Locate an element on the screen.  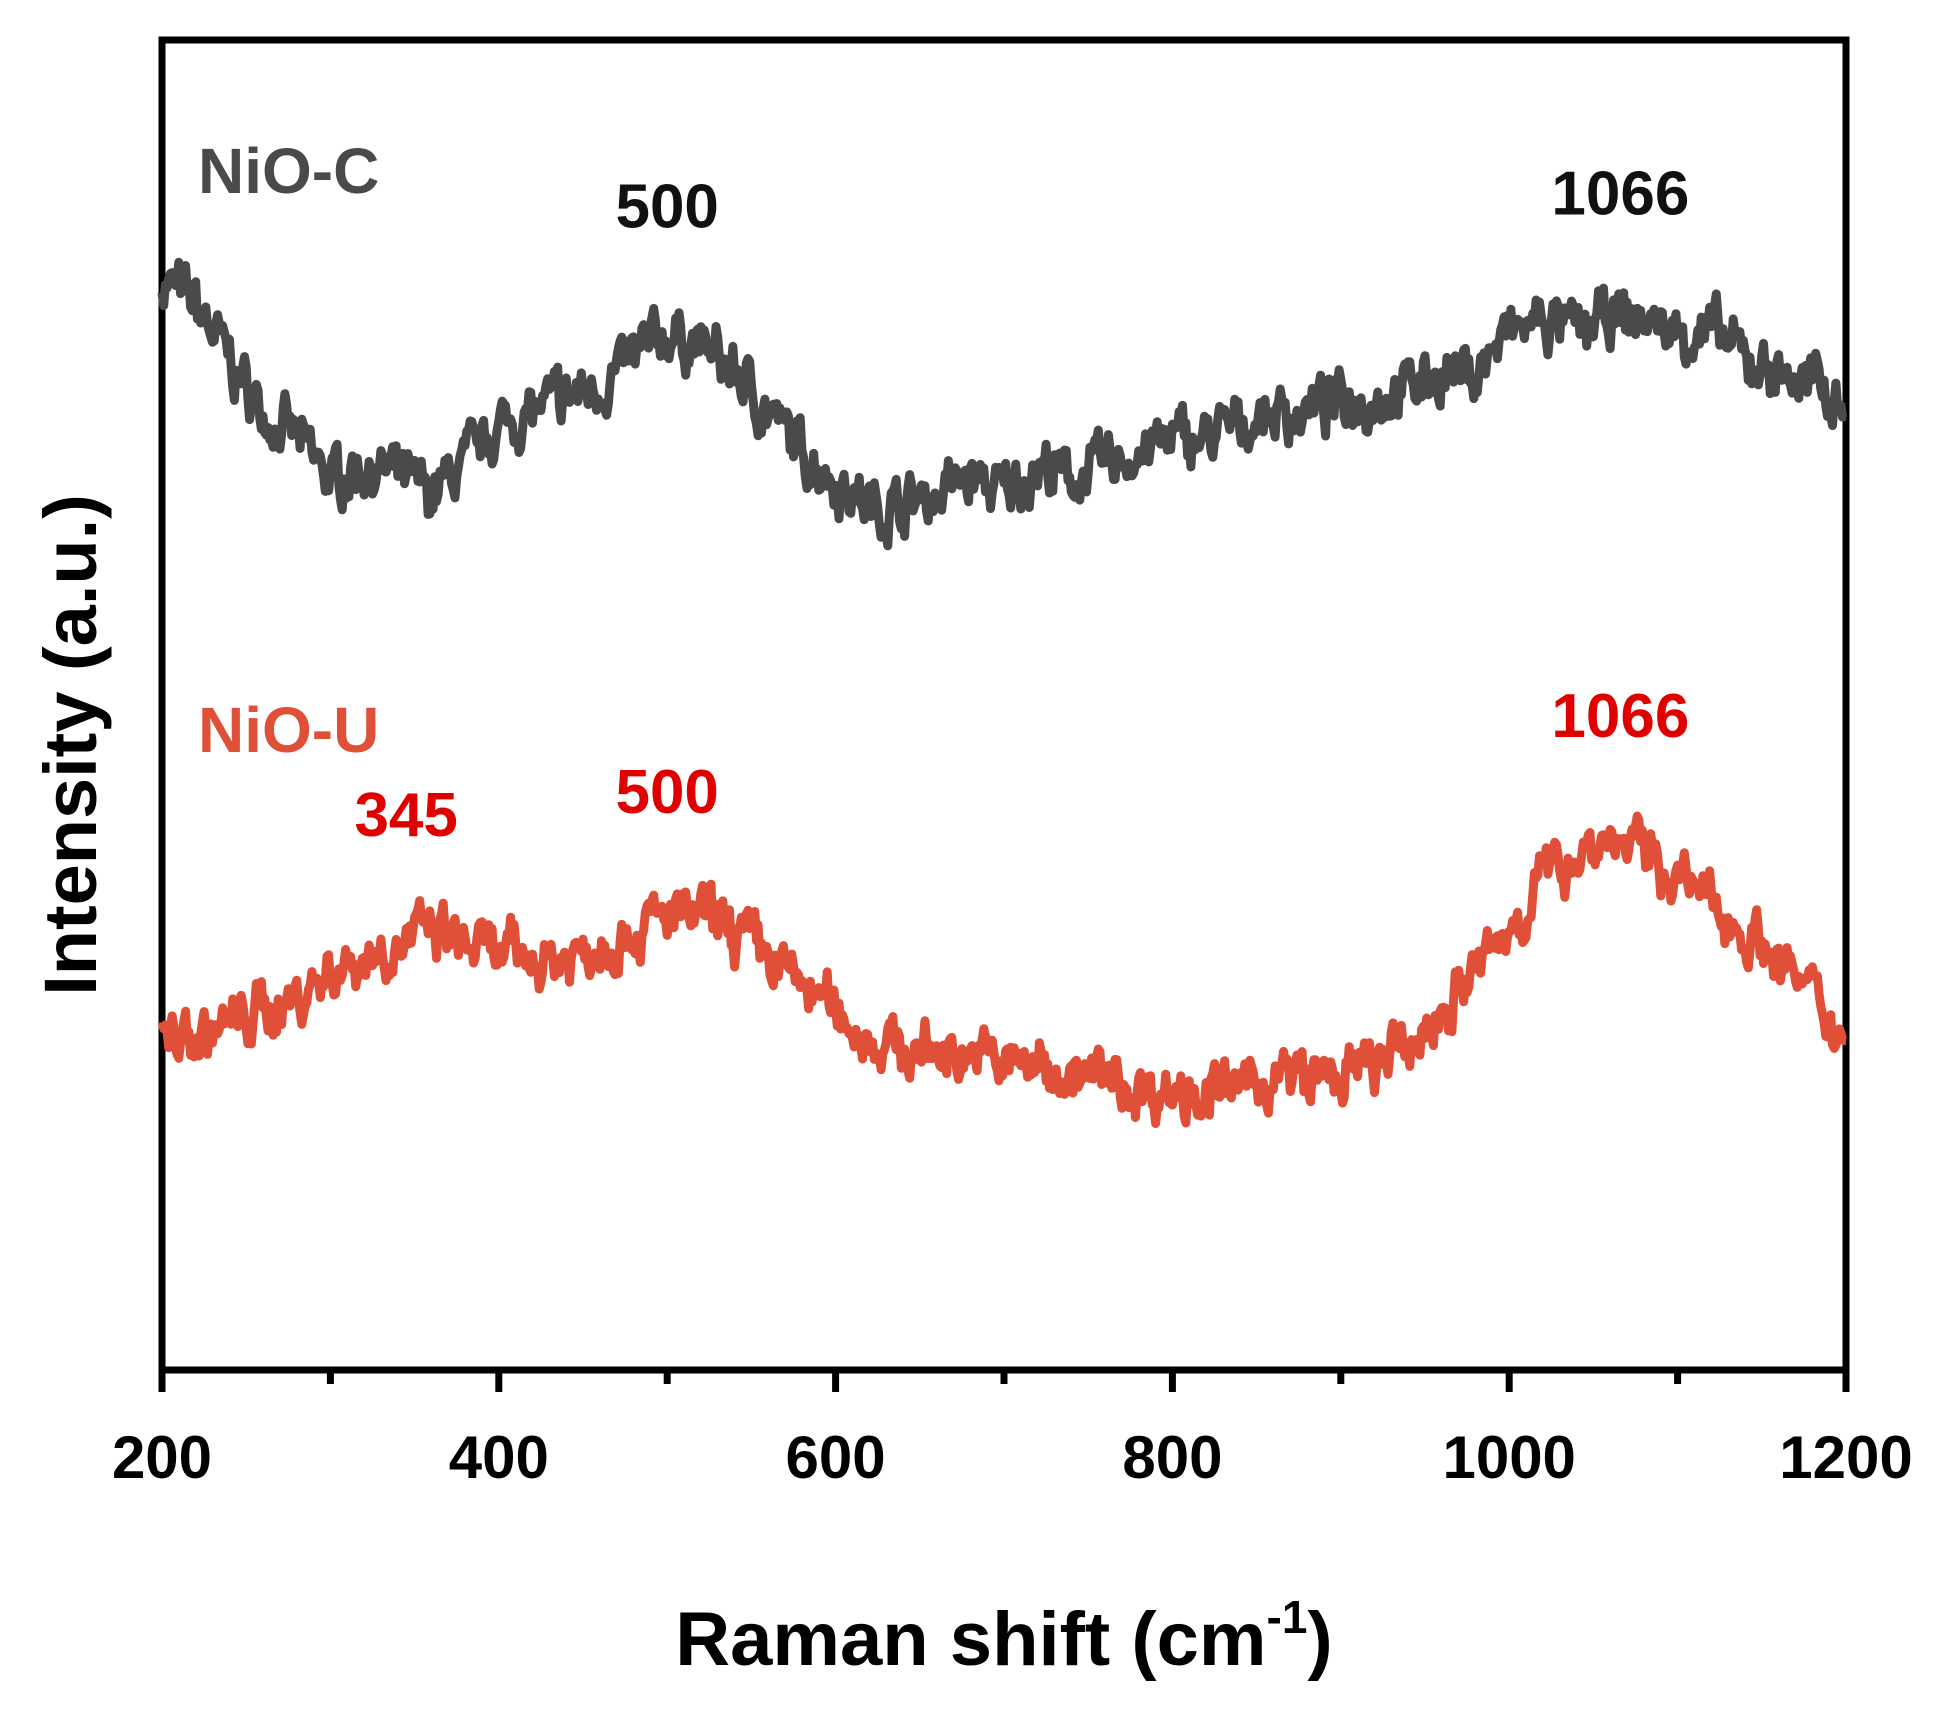
peak-label-nio-u-500: 500 is located at coordinates (666, 792).